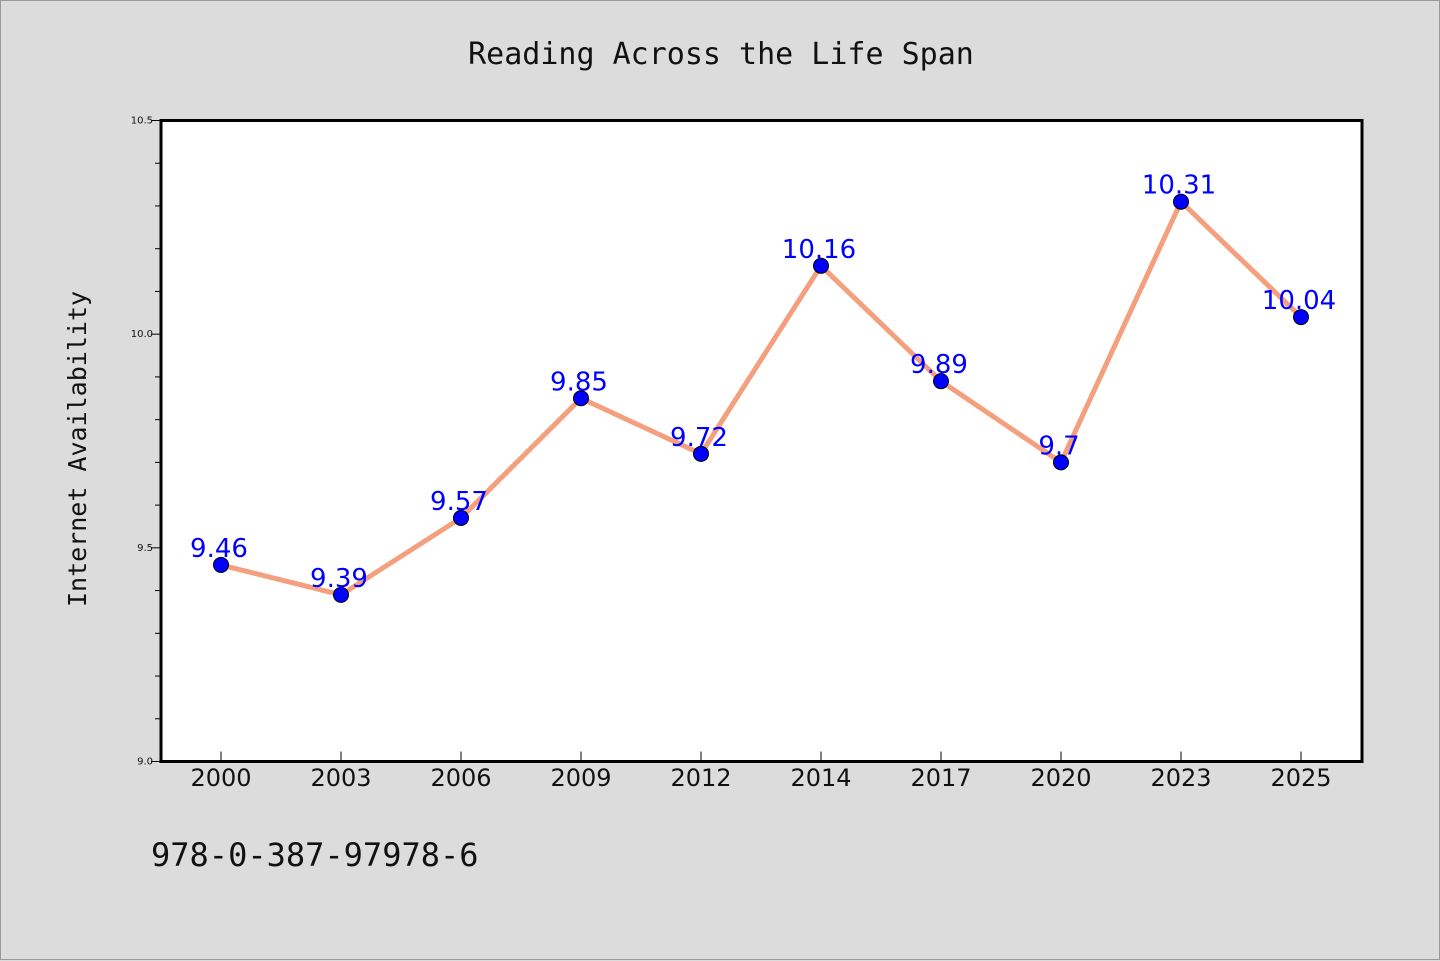  Describe the element at coordinates (819, 250) in the screenshot. I see `data-label: 10.16` at that location.